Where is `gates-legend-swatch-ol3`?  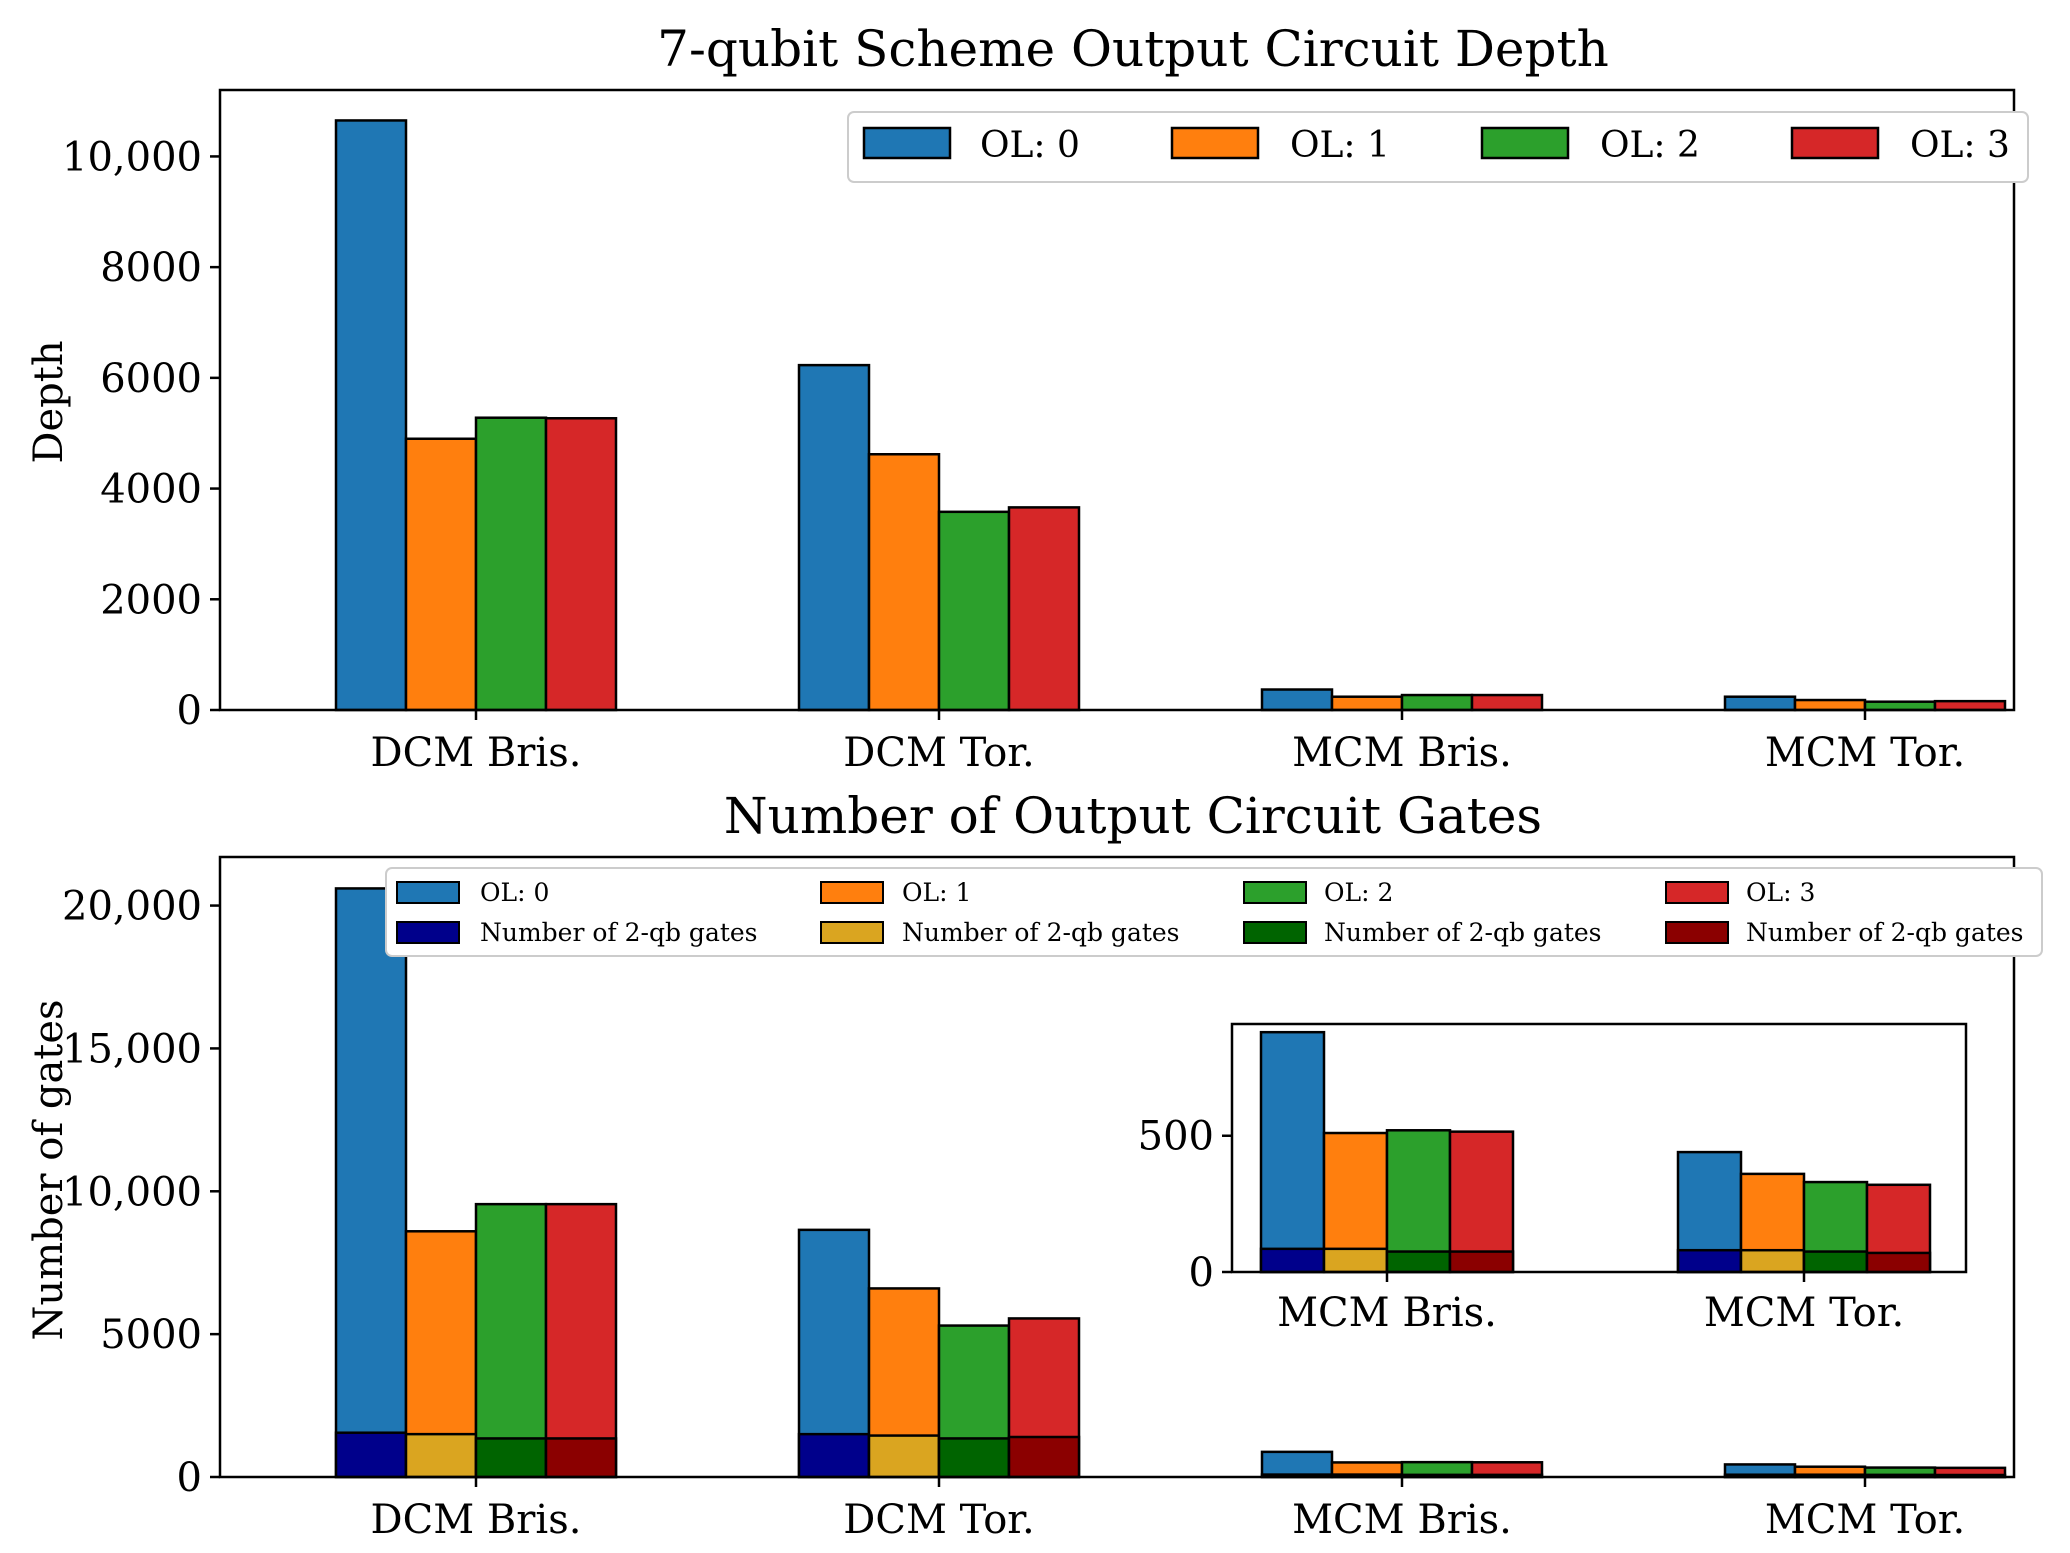
gates-legend-swatch-ol3 is located at coordinates (1697, 892).